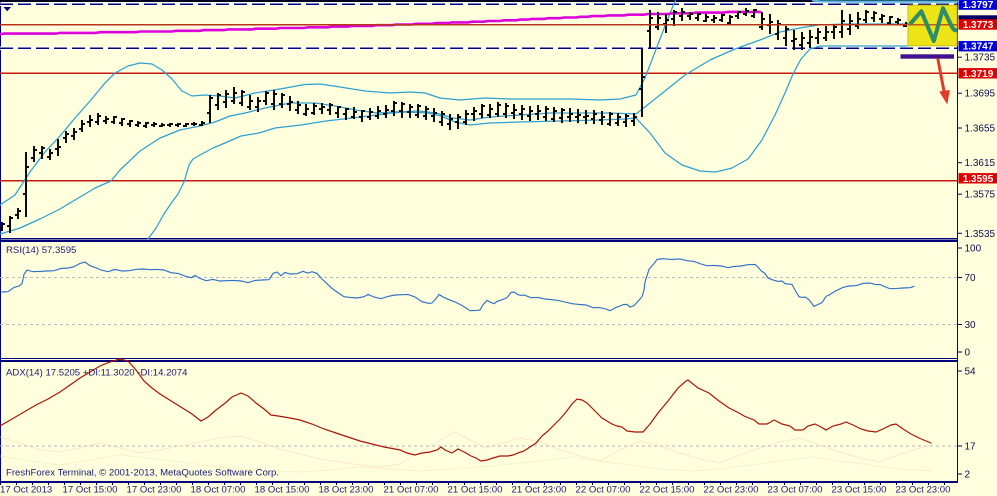  I want to click on svg-text: 0, so click(968, 353).